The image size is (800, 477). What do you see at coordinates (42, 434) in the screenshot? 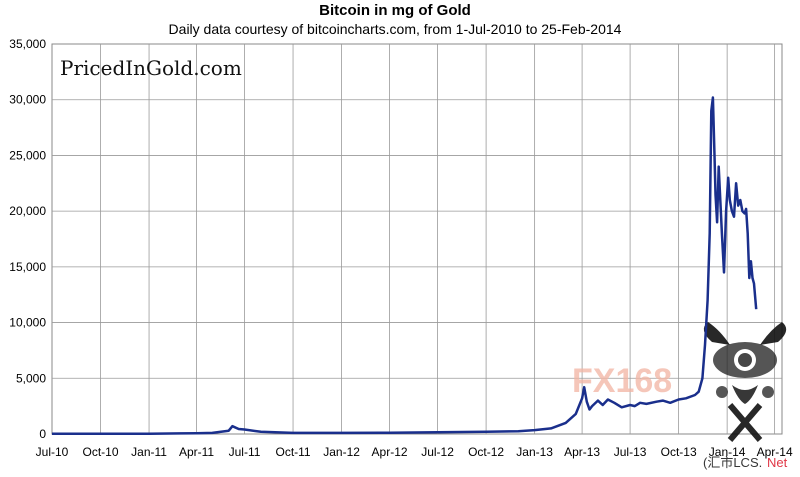
I see `y-tick-label: 0` at bounding box center [42, 434].